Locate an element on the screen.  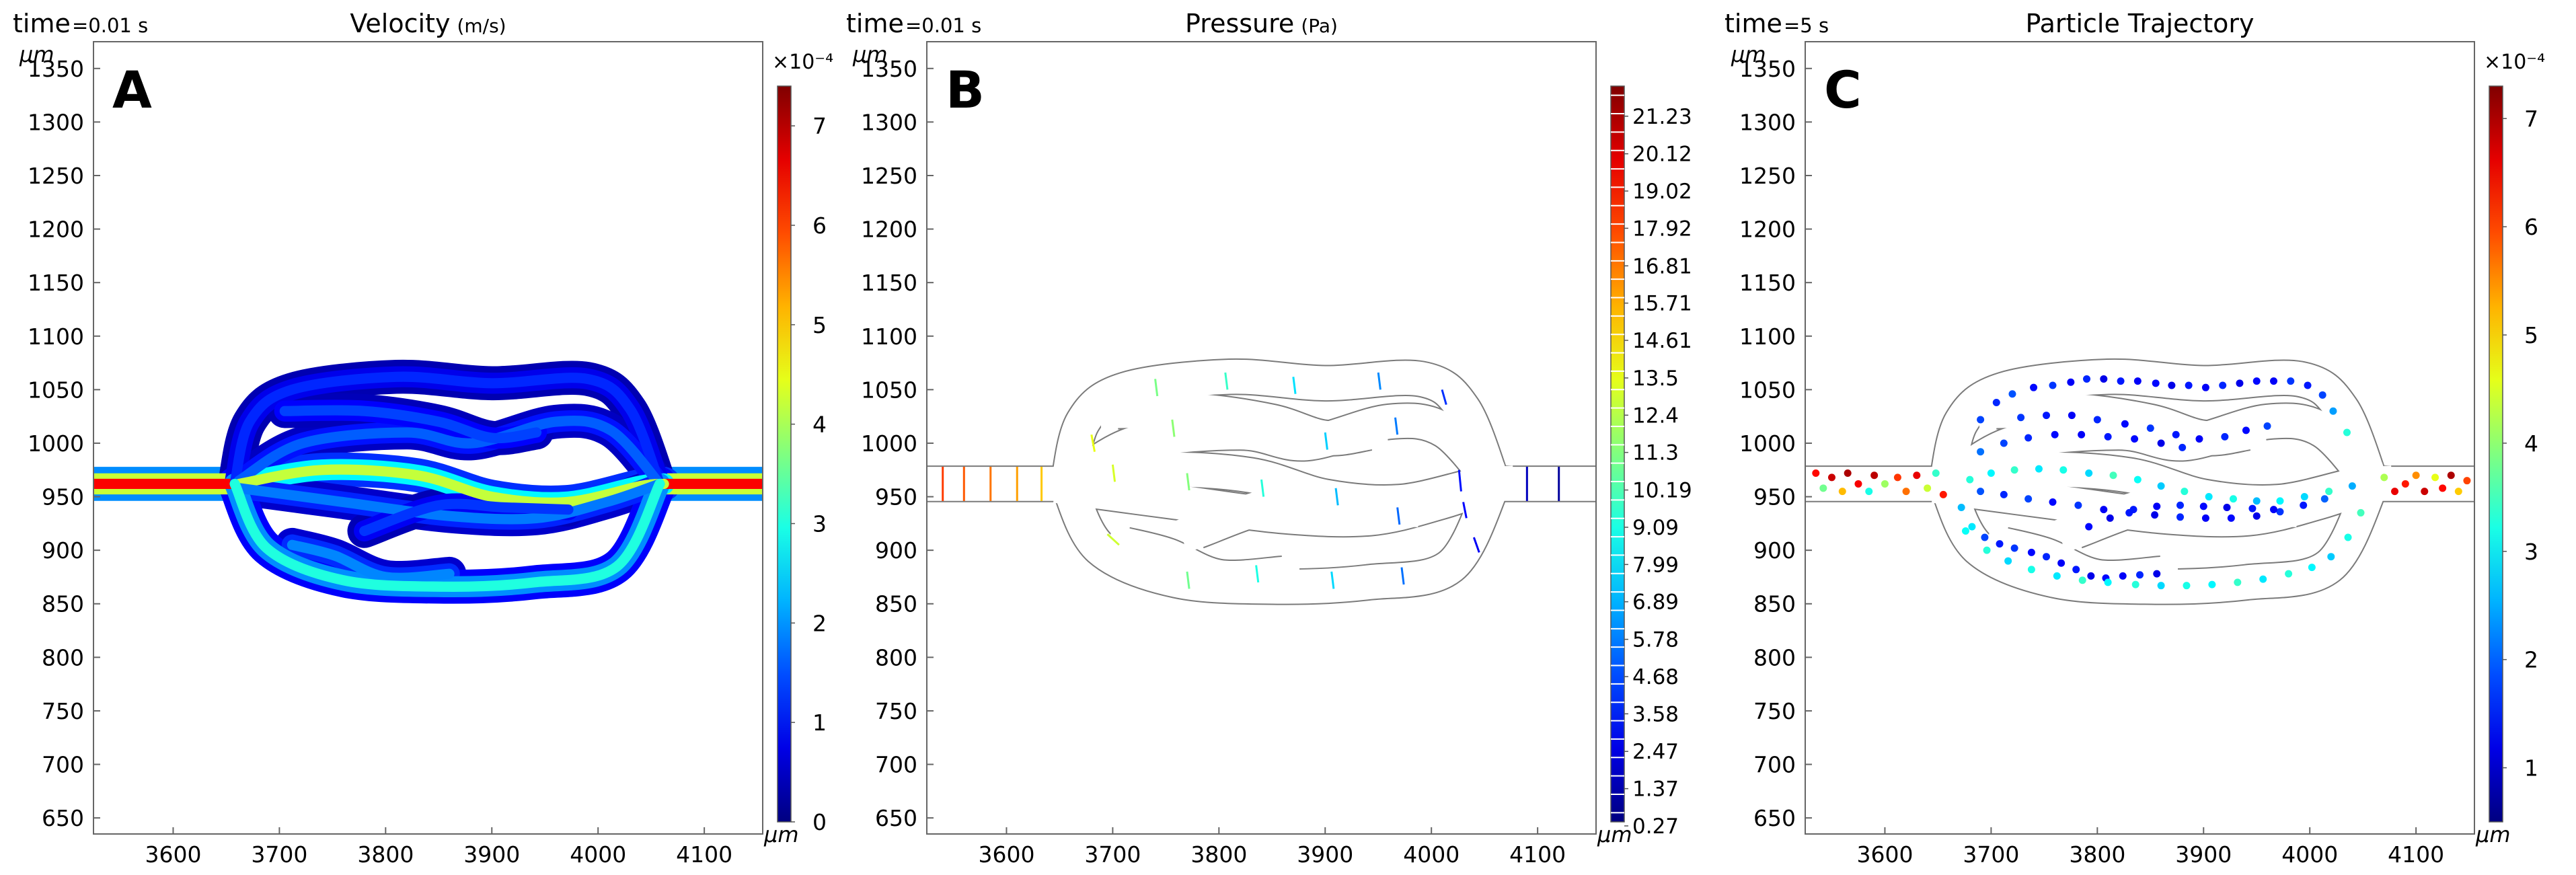
y-tick-label: 700 is located at coordinates (63, 765).